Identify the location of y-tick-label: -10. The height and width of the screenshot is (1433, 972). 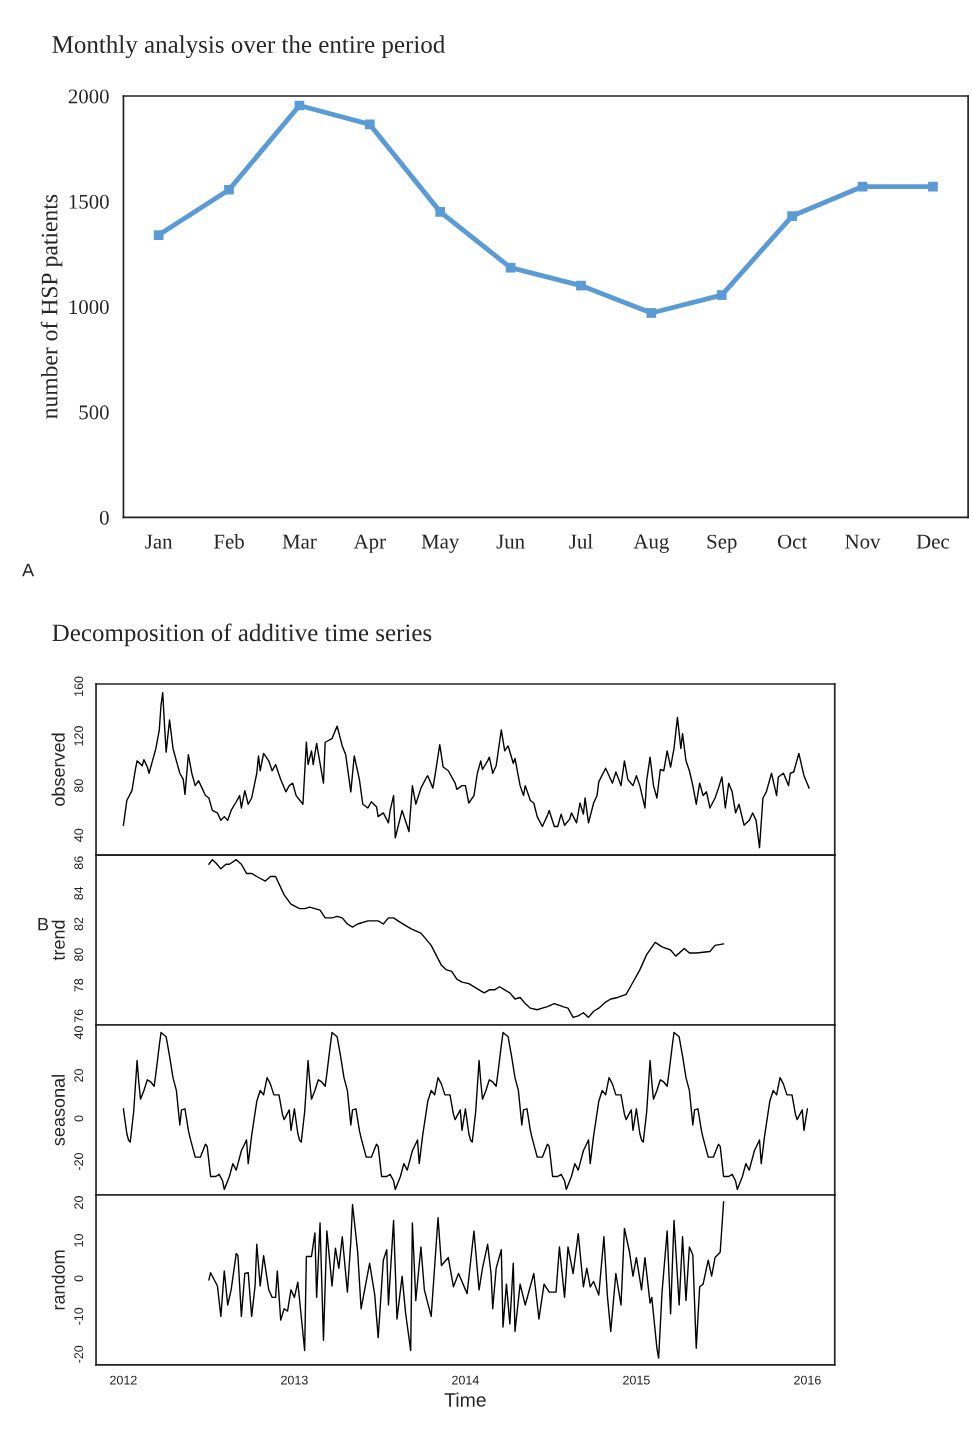
(79, 1316).